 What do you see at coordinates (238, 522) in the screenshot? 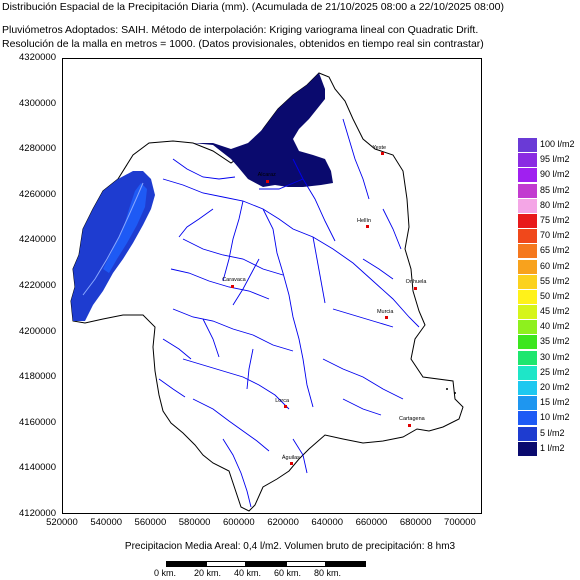
I see `x-tick-label: 600000` at bounding box center [238, 522].